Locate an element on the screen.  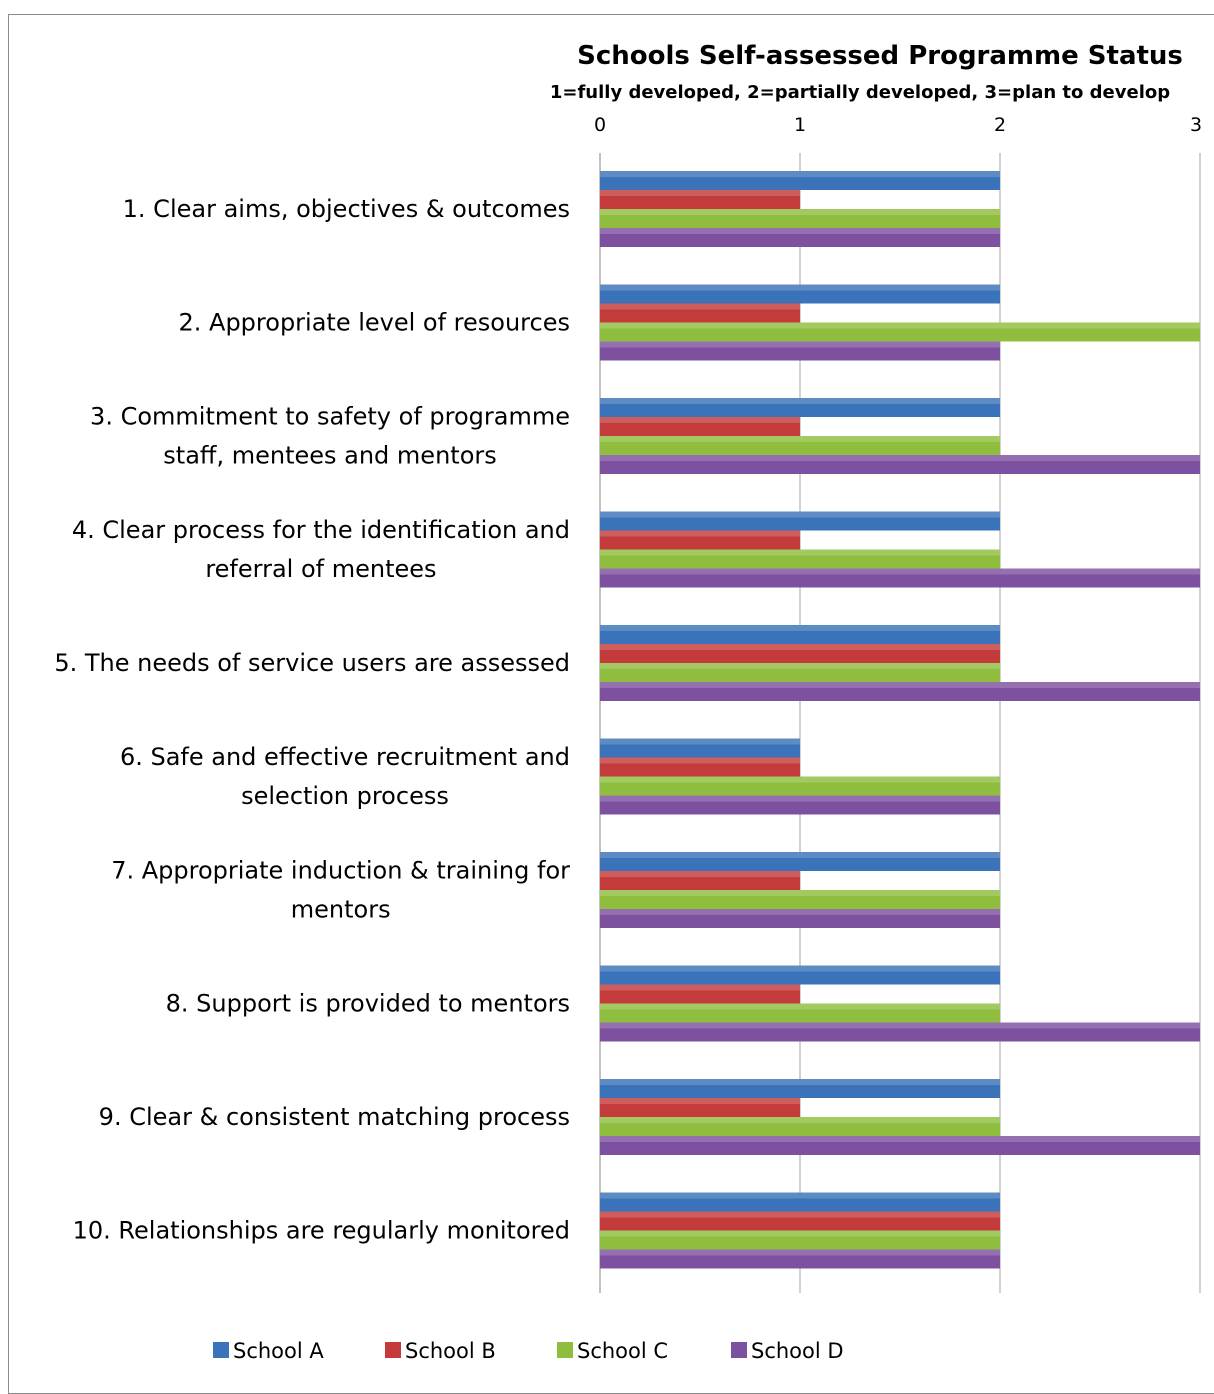
legend-label: School A is located at coordinates (278, 1351).